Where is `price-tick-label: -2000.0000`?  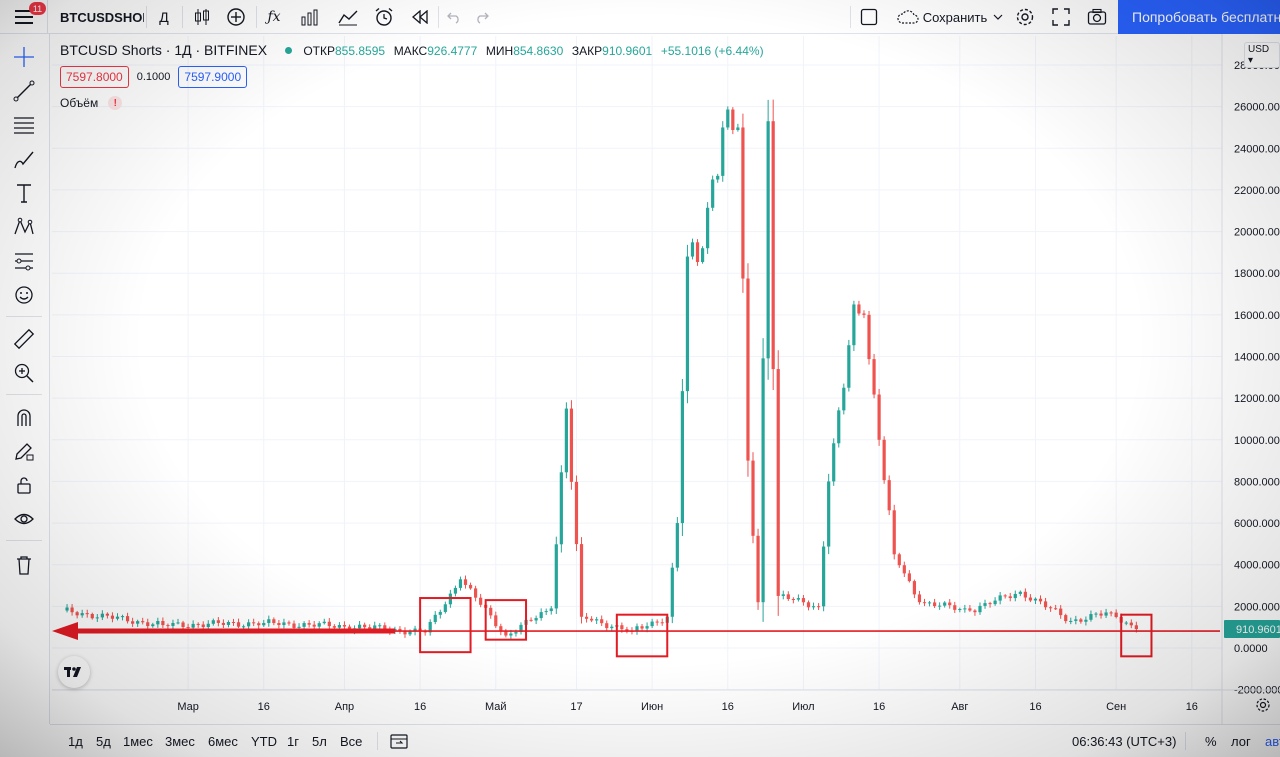 price-tick-label: -2000.0000 is located at coordinates (1257, 691).